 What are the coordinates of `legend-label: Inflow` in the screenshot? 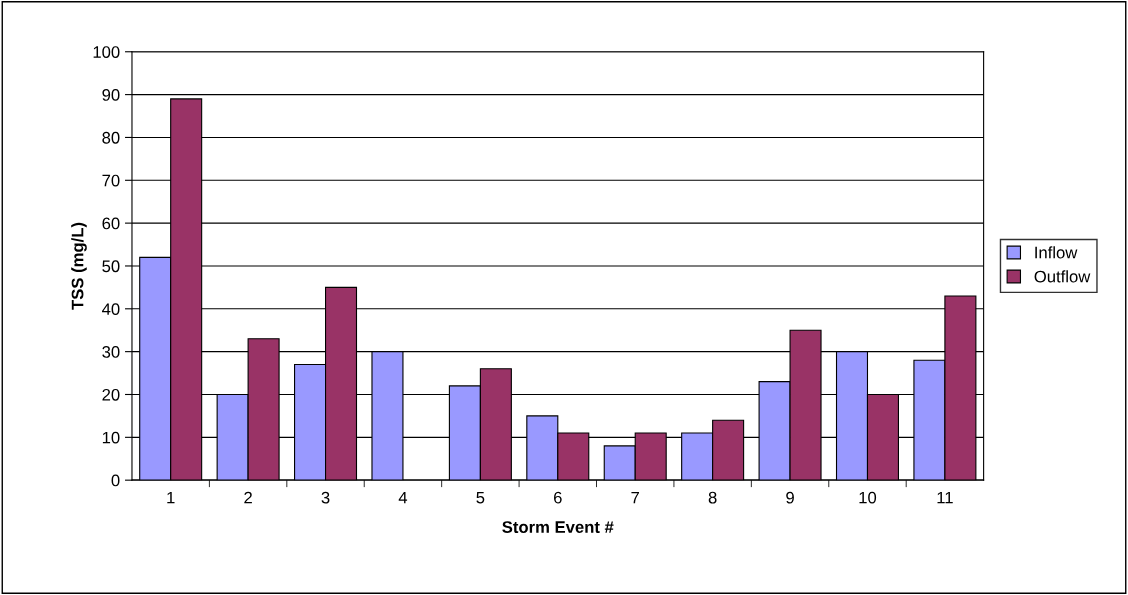 It's located at (1056, 252).